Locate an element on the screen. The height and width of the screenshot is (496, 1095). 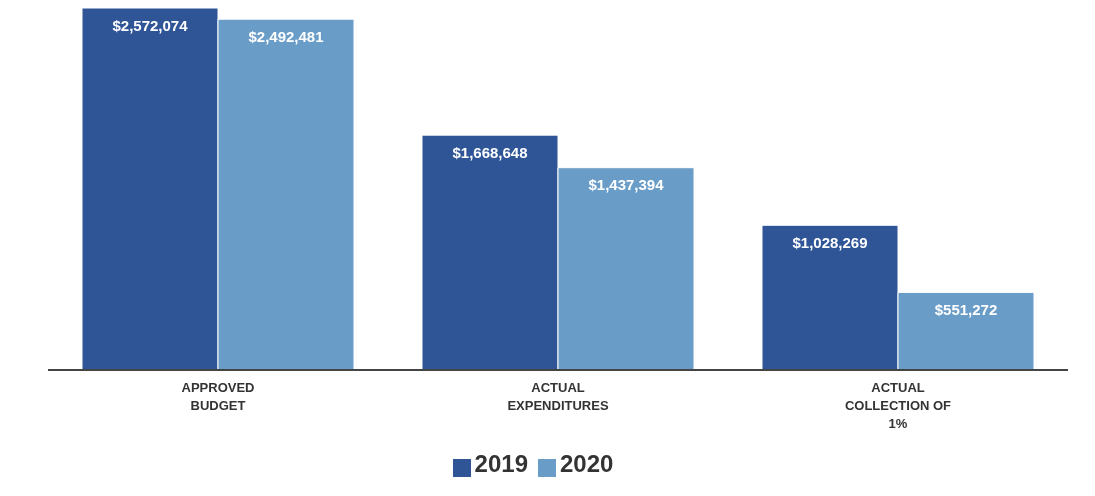
data-label: $1,028,269 is located at coordinates (830, 242).